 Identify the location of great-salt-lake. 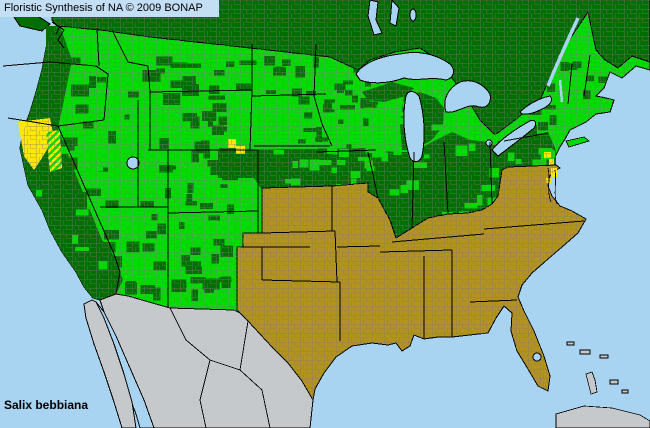
(133, 163).